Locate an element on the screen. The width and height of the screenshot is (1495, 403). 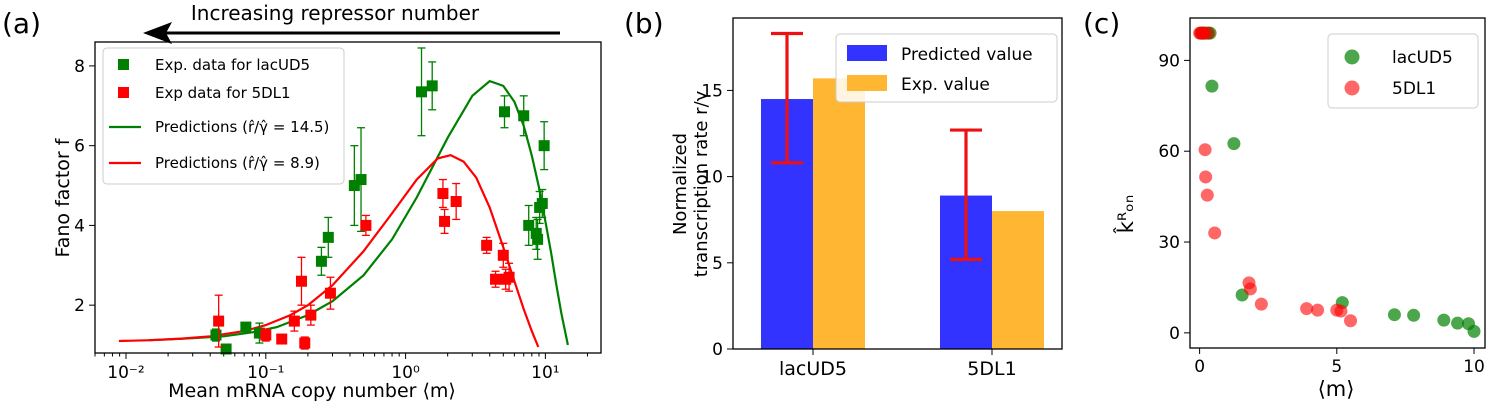
x-tick-label: 10 is located at coordinates (1474, 367).